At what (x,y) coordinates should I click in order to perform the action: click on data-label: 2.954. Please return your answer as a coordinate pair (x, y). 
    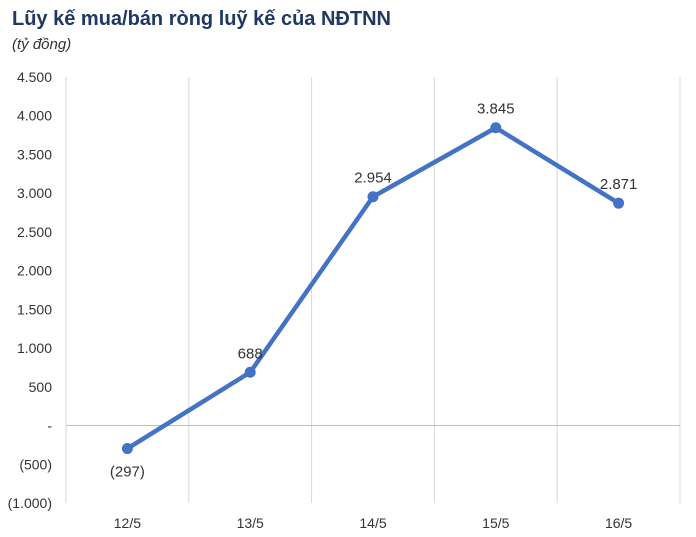
    Looking at the image, I should click on (373, 178).